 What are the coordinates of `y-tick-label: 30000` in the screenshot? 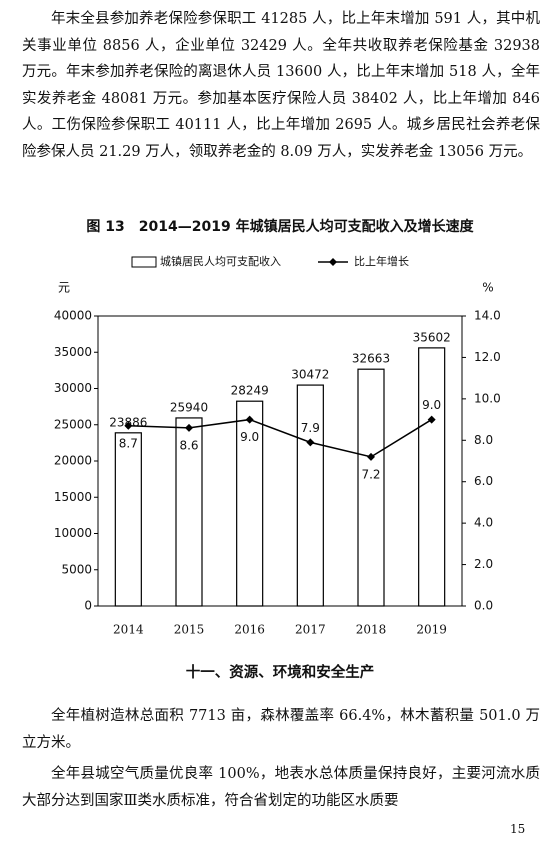 It's located at (73, 388).